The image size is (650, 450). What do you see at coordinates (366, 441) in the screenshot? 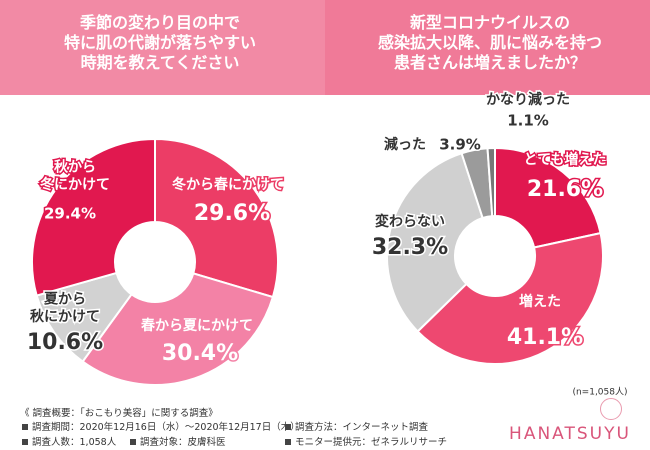
I see `footer-item: モニター提供元：ゼネラルリサーチ` at bounding box center [366, 441].